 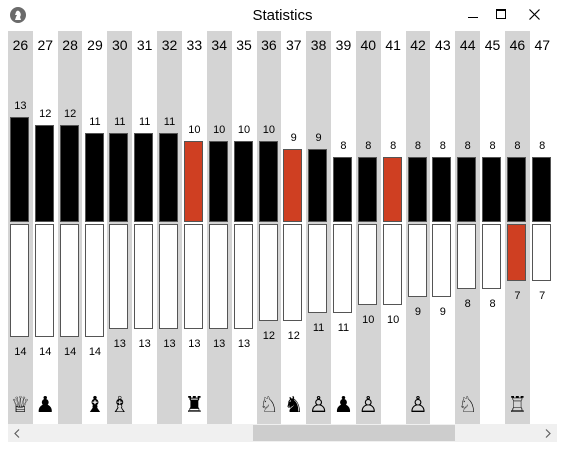 What do you see at coordinates (244, 45) in the screenshot?
I see `move-number: 35` at bounding box center [244, 45].